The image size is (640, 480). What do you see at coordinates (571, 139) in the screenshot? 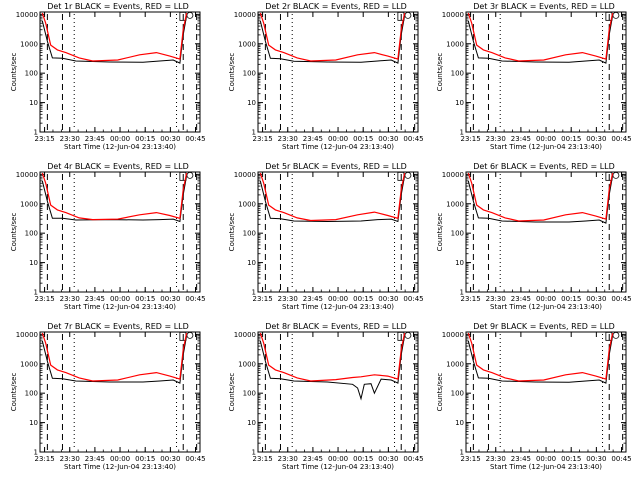
I see `det-3-x-tick-label: 00:15` at bounding box center [571, 139].